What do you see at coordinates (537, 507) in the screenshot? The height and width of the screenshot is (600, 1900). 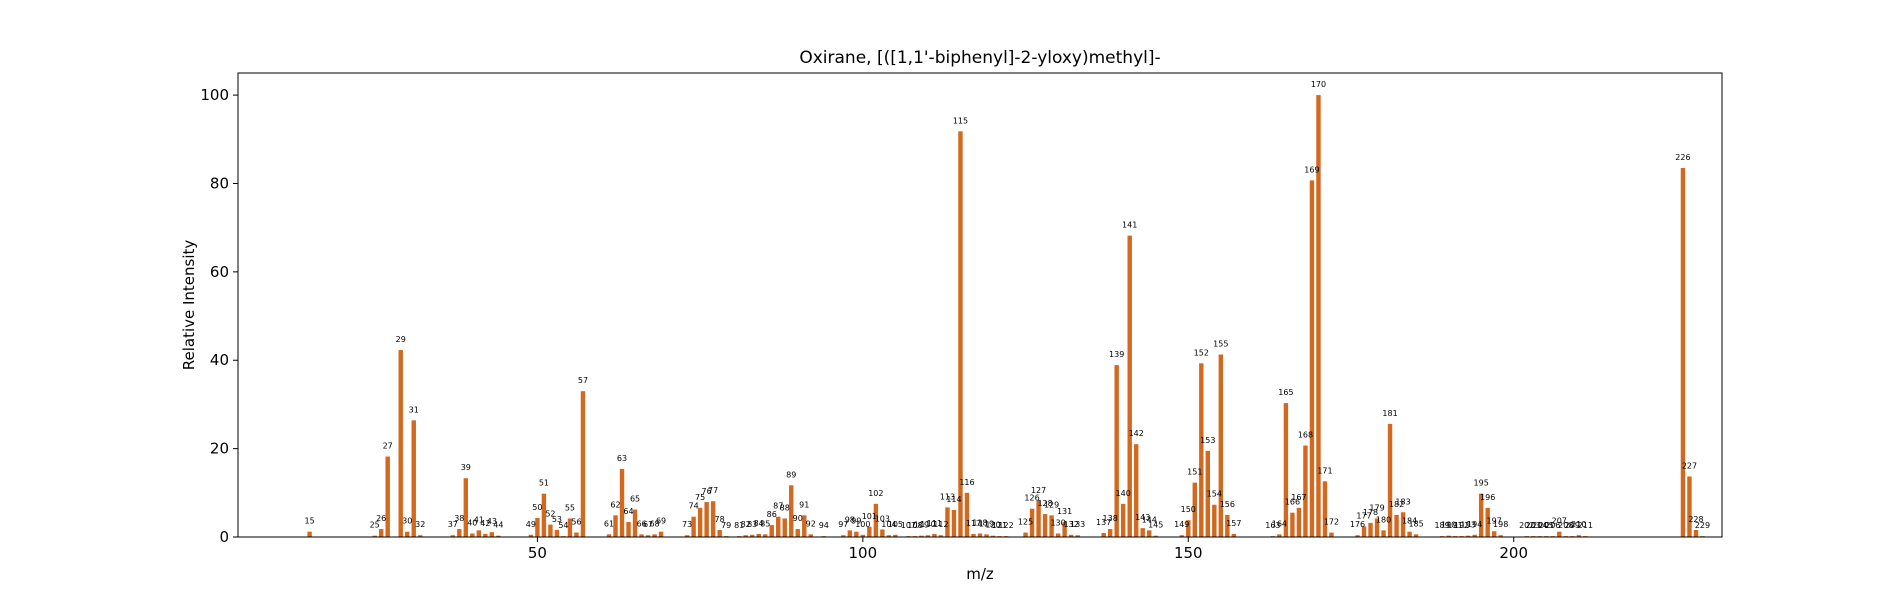 I see `bar-label-mz-50: 50` at bounding box center [537, 507].